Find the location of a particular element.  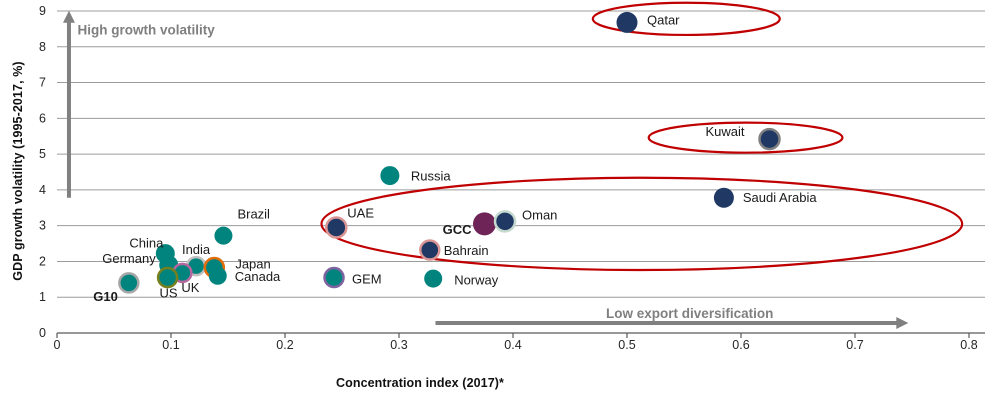

kuwait-ellipse is located at coordinates (745, 137).